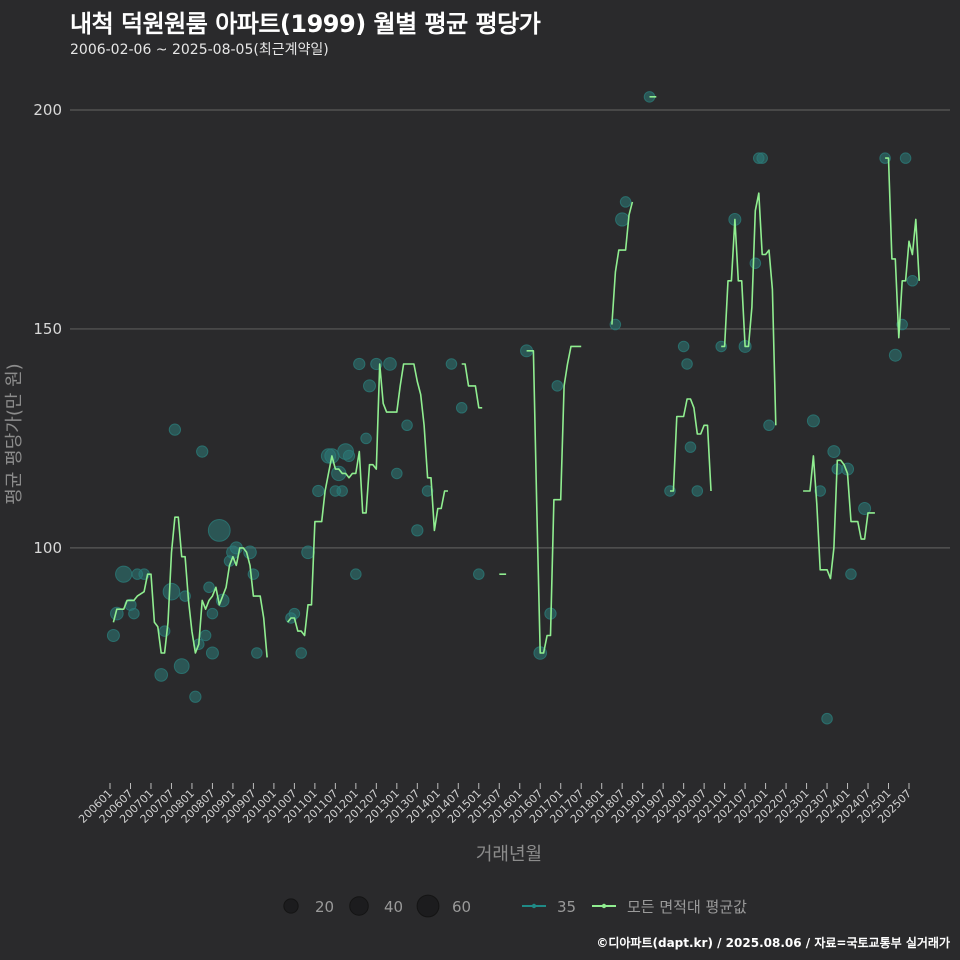 This screenshot has height=960, width=960. What do you see at coordinates (324, 907) in the screenshot?
I see `legend-size-label: 20` at bounding box center [324, 907].